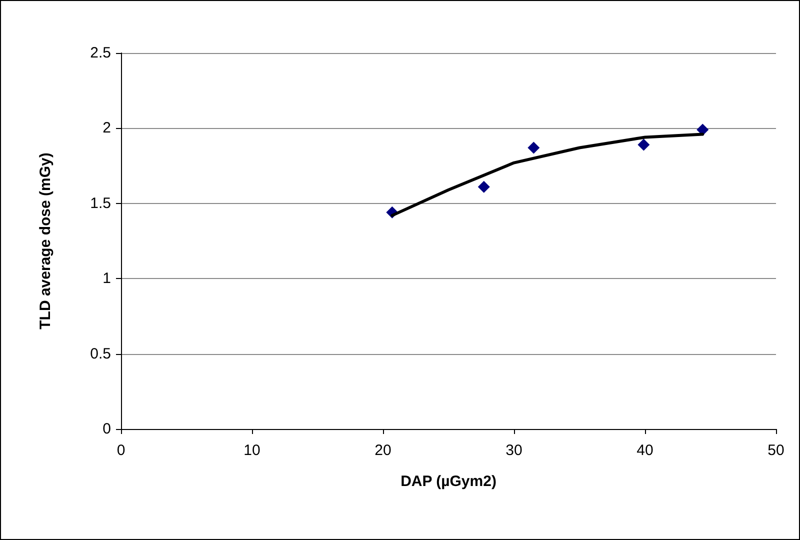 This screenshot has width=800, height=540. I want to click on x-tick-label: 40, so click(645, 450).